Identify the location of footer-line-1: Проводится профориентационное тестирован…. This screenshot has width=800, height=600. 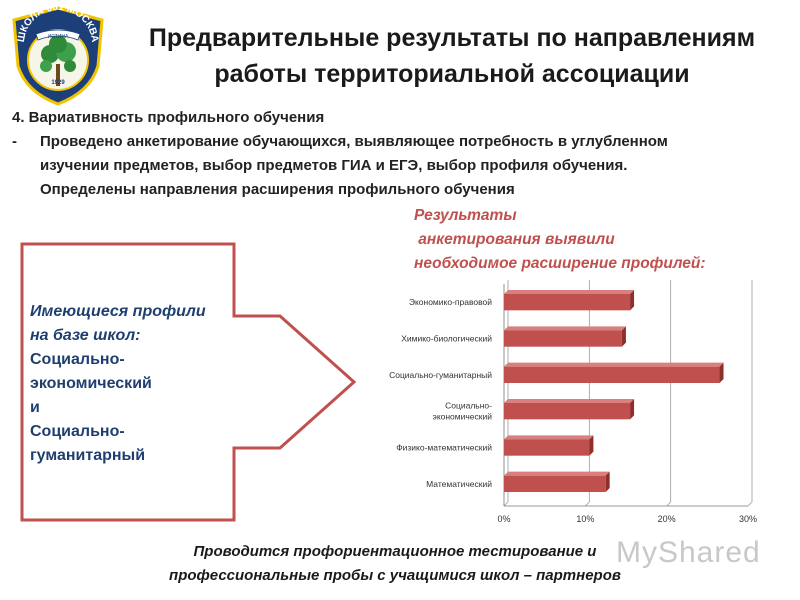
(395, 551).